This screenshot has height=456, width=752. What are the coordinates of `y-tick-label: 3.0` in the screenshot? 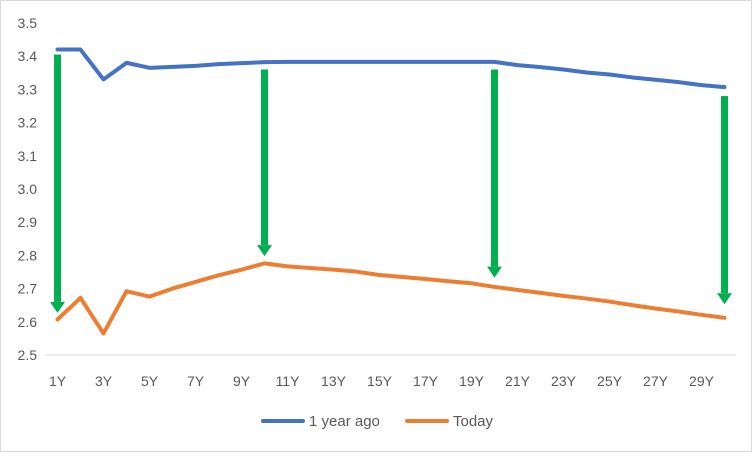 It's located at (28, 189).